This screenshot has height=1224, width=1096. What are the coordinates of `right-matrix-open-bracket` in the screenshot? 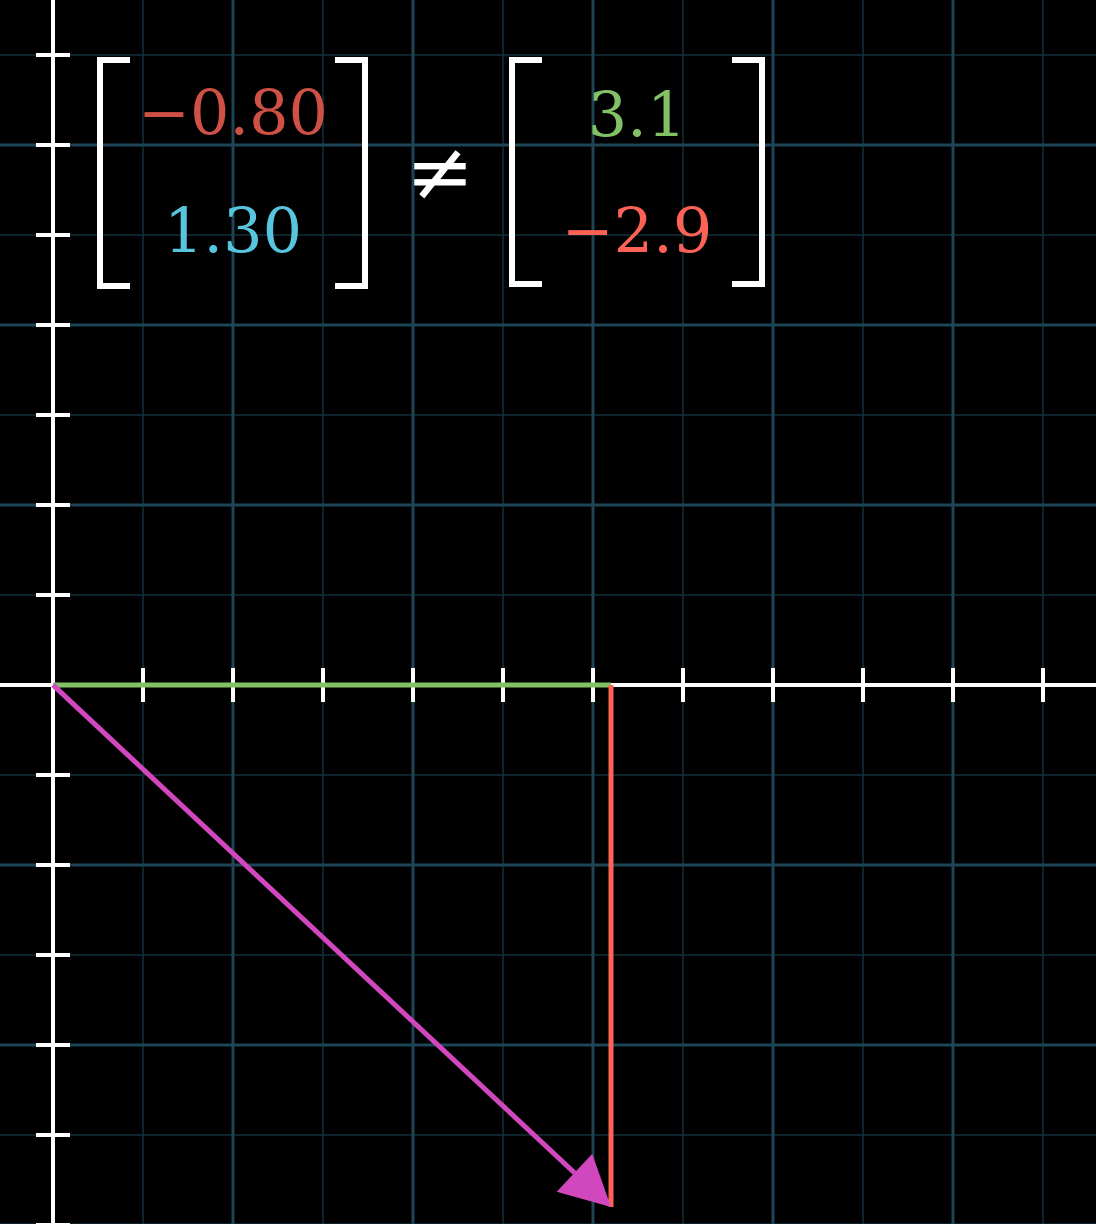 It's located at (525, 172).